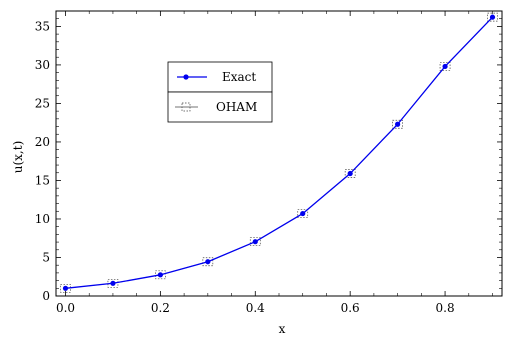  I want to click on y-axis-label: u(x,t), so click(18, 157).